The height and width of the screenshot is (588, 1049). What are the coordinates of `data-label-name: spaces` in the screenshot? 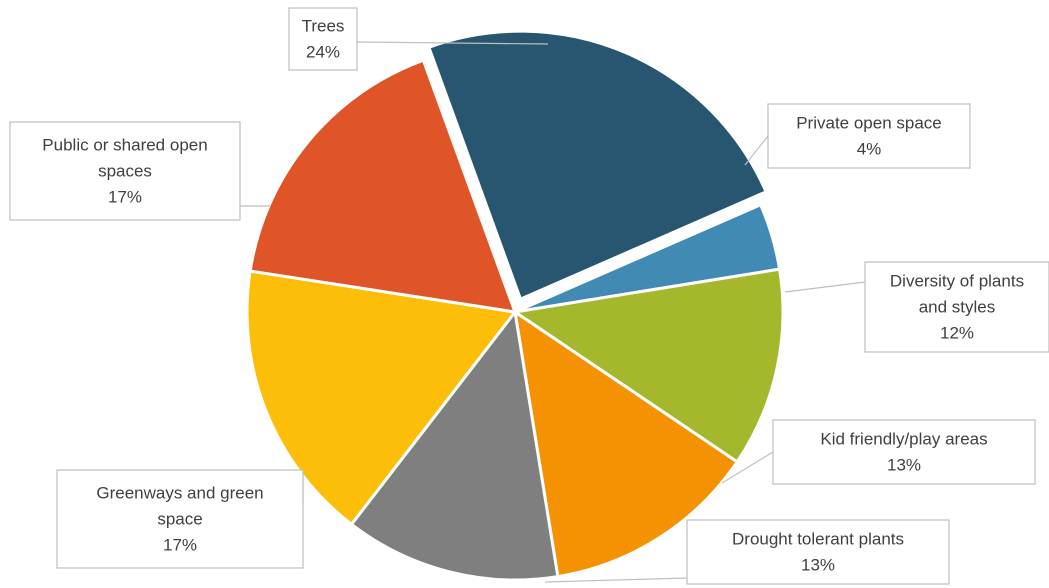 It's located at (125, 171).